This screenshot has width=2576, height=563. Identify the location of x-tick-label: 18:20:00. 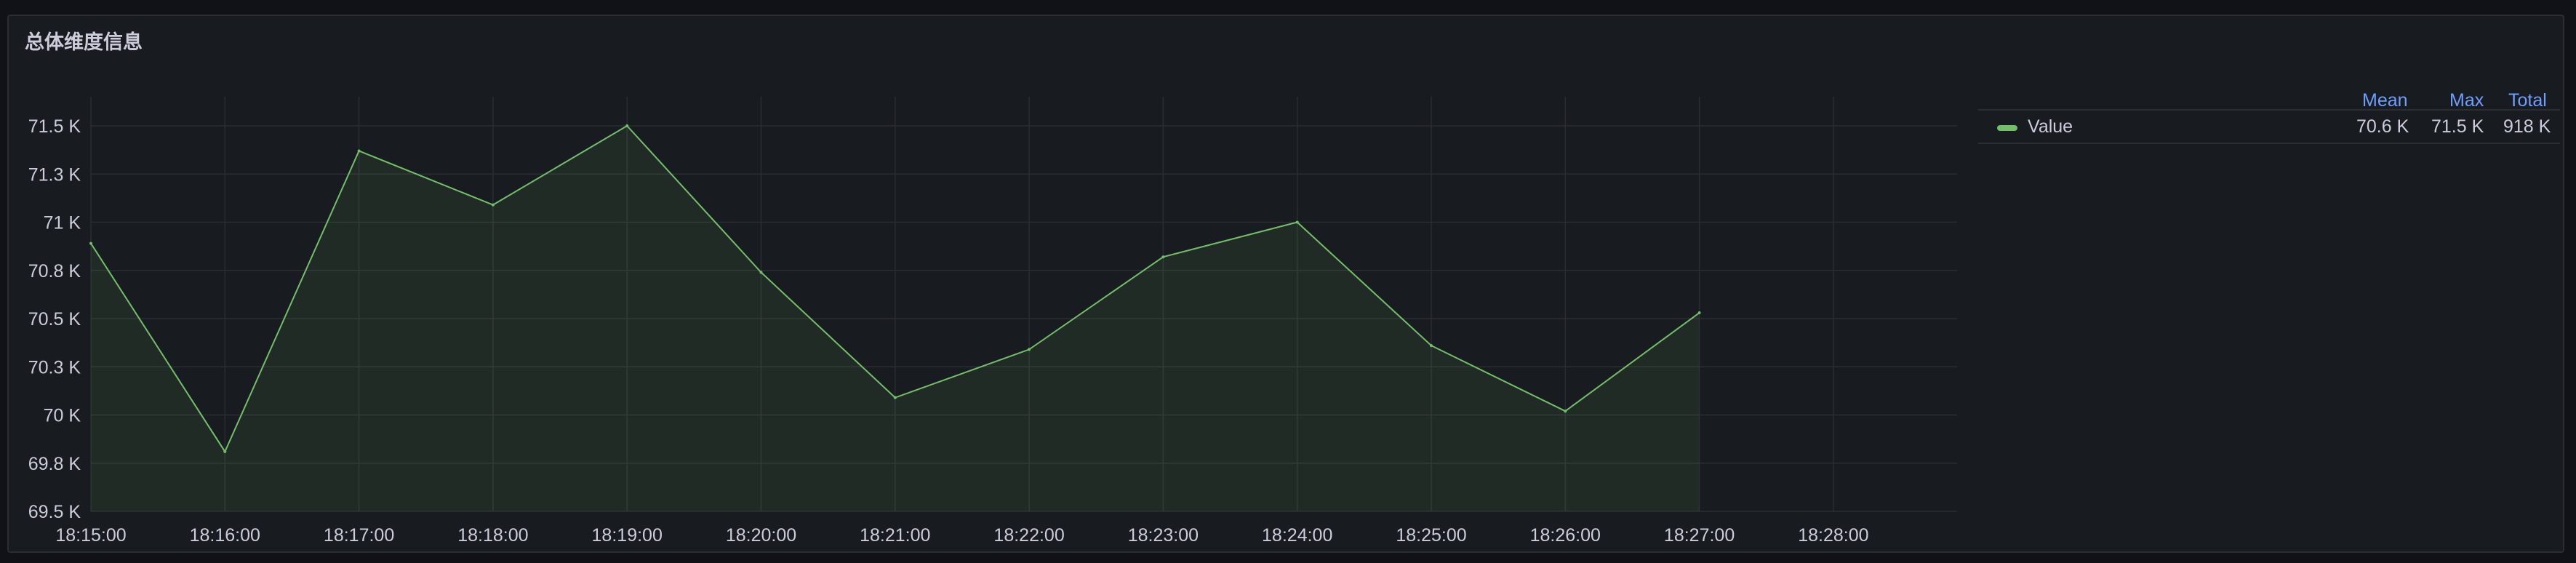
(761, 535).